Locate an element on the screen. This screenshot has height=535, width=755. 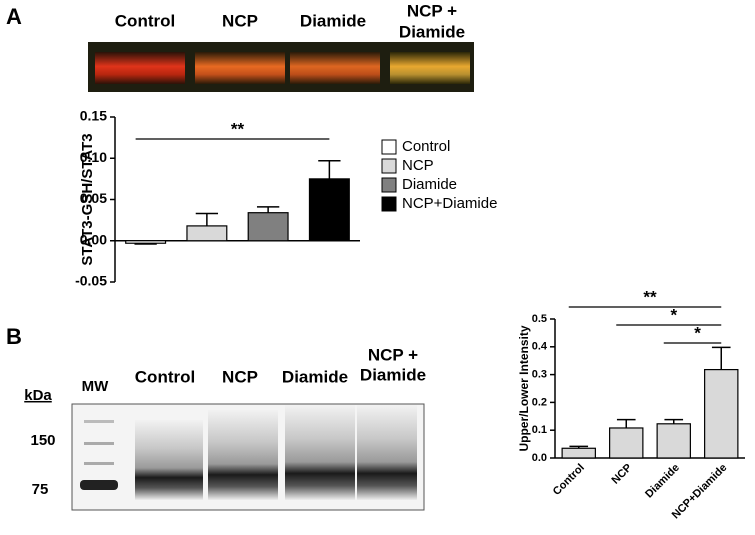
legend-label: NCP+Diamide is located at coordinates (449, 203).